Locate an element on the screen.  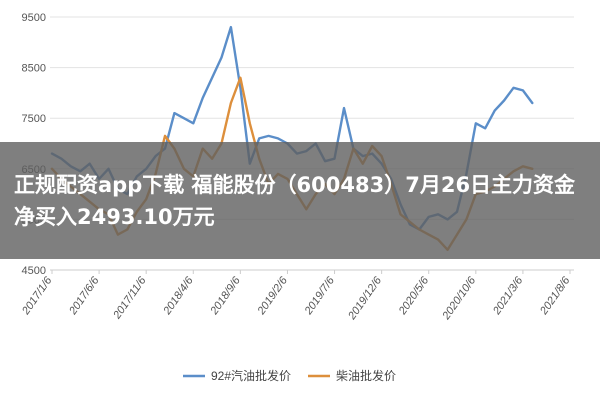
x-tick-label: 2021/8/6 is located at coordinates (554, 295).